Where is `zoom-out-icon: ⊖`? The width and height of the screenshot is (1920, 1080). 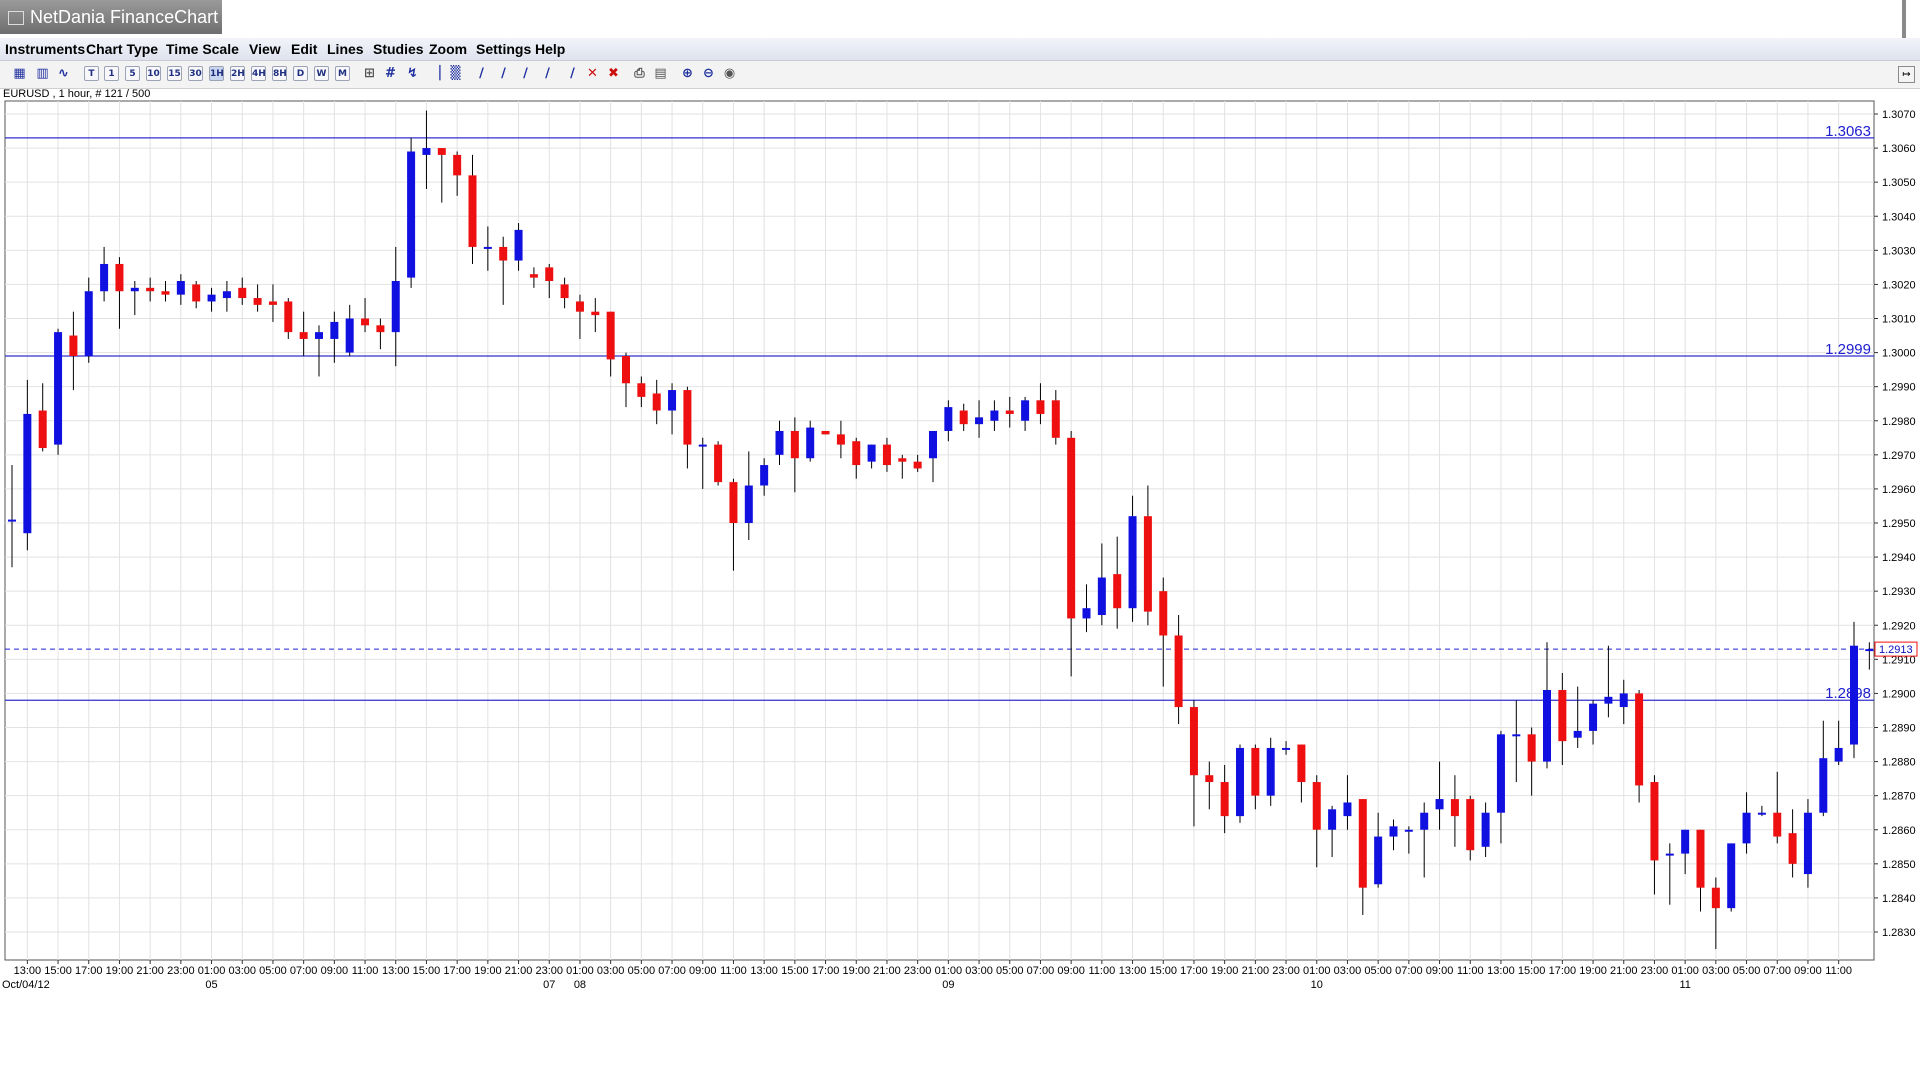
zoom-out-icon: ⊖ is located at coordinates (708, 73).